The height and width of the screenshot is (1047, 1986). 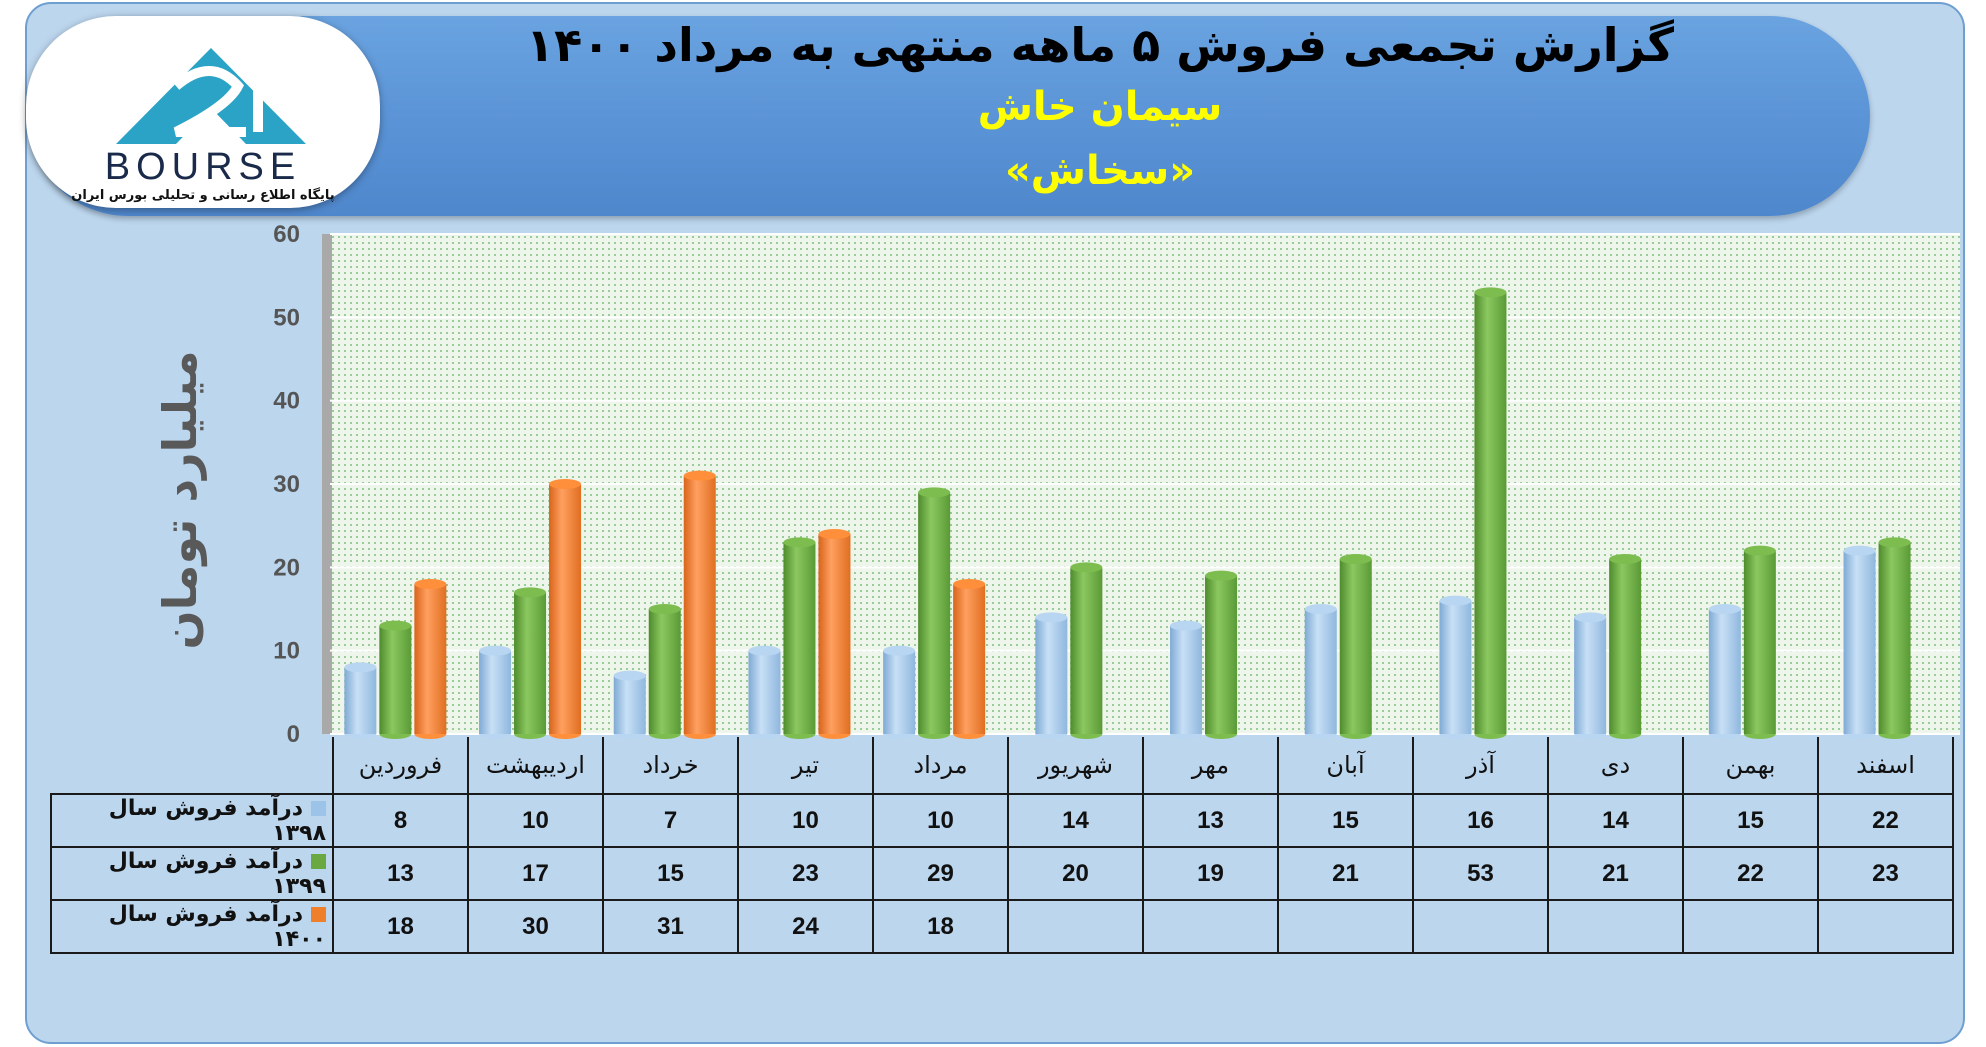 What do you see at coordinates (1100, 171) in the screenshot?
I see `company-symbol: «سخاش»` at bounding box center [1100, 171].